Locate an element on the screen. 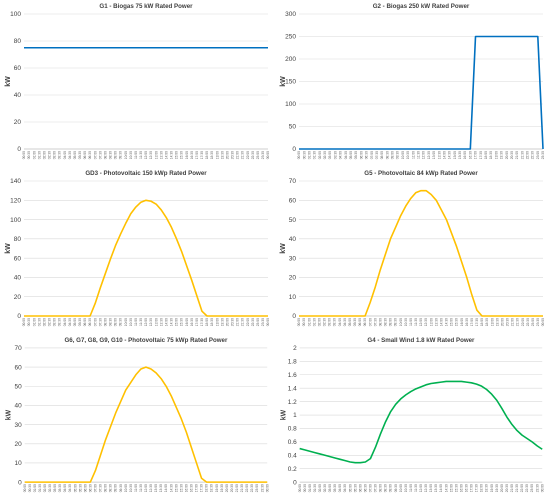 This screenshot has height=502, width=550. y-tick-label: 0 is located at coordinates (294, 316).